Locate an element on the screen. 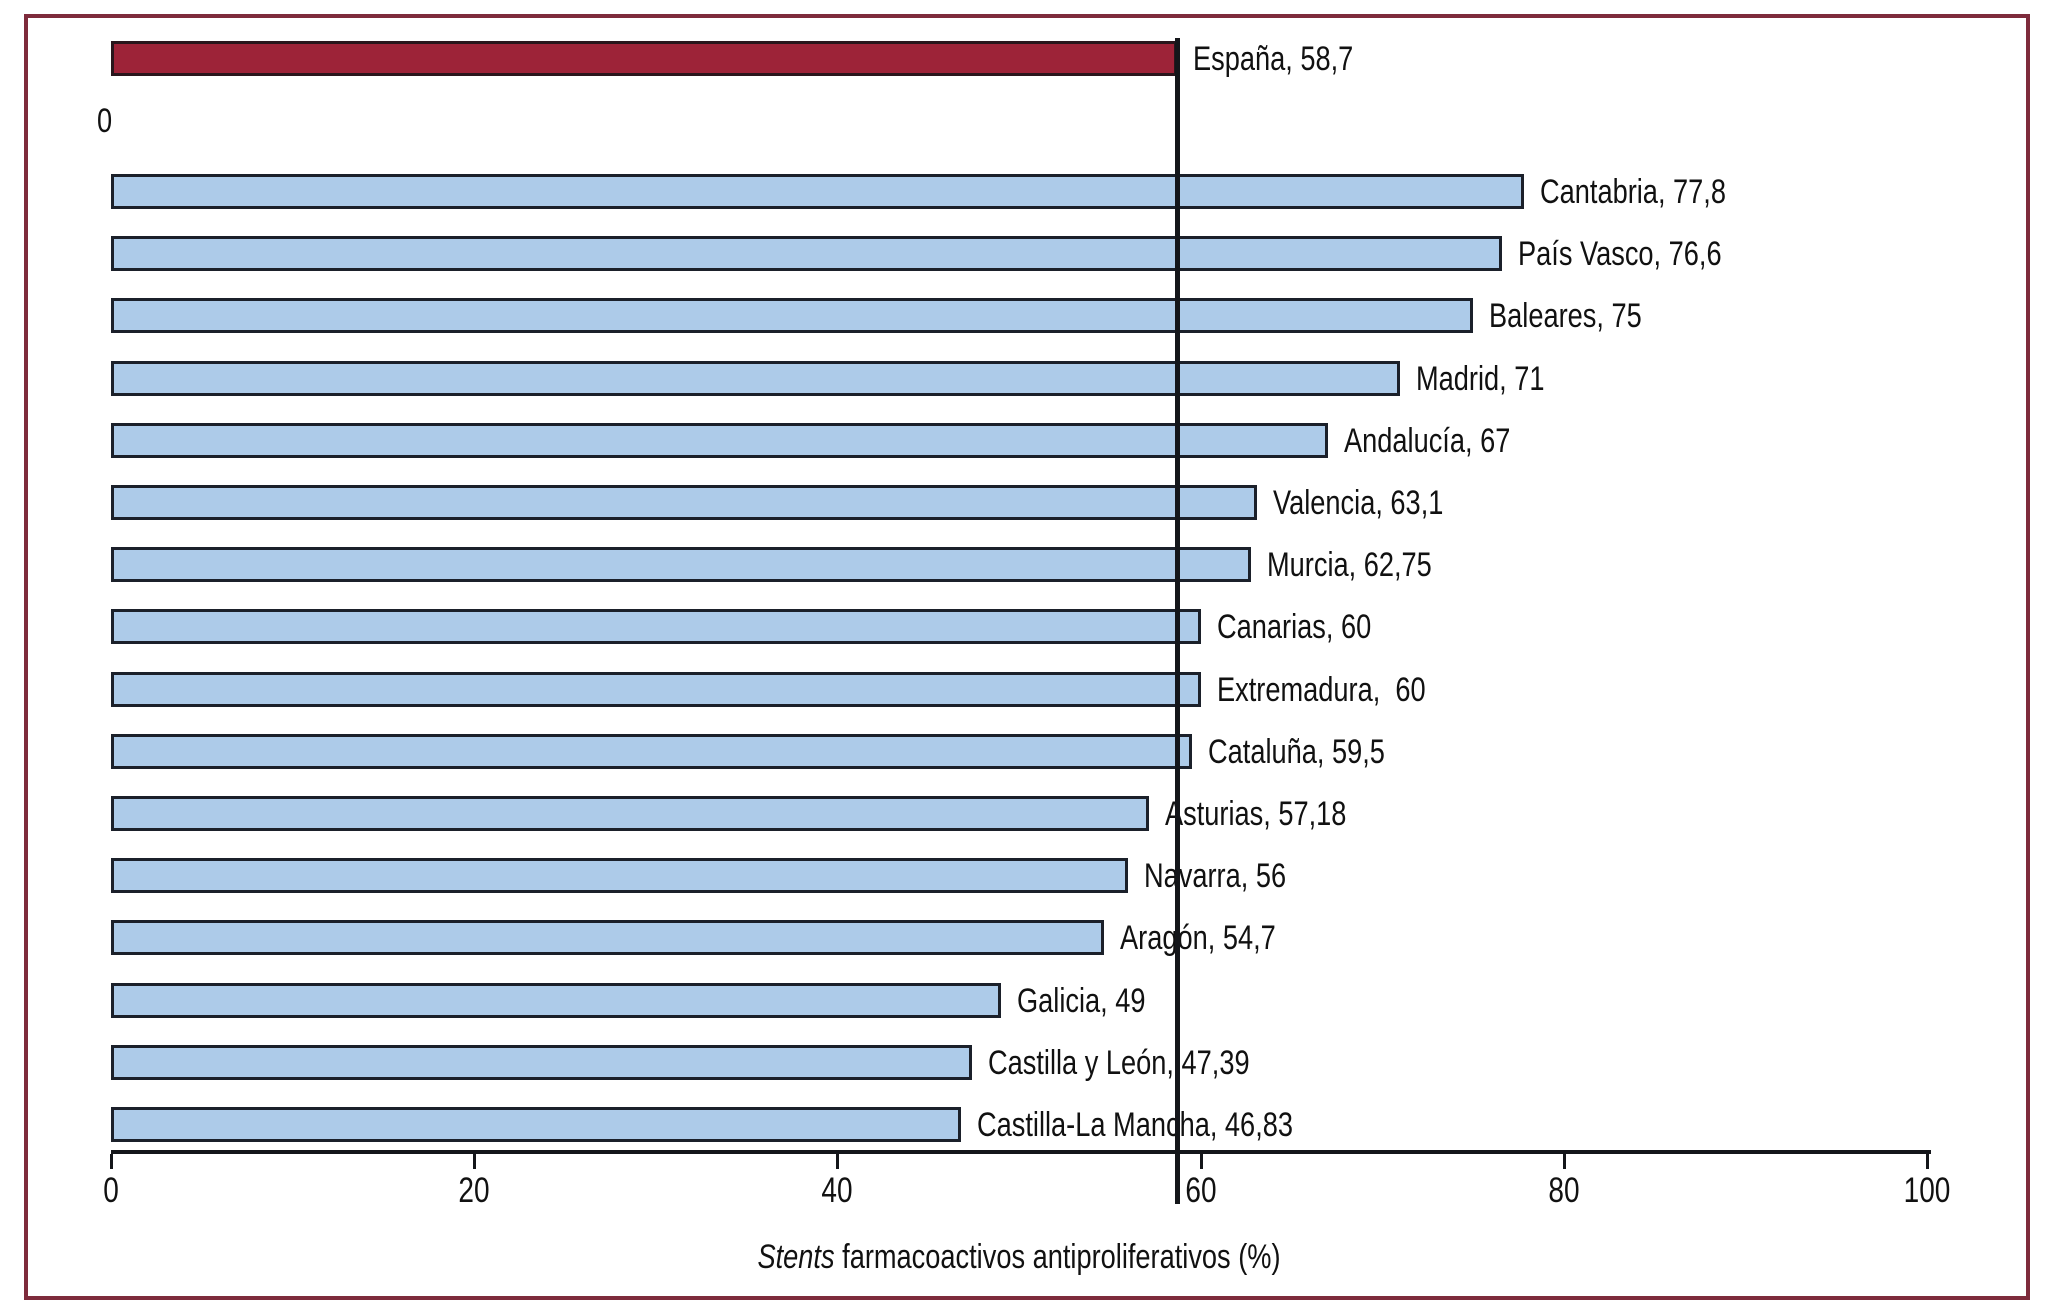 Image resolution: width=2045 pixels, height=1312 pixels. bar-label: Madrid, 71 is located at coordinates (1480, 379).